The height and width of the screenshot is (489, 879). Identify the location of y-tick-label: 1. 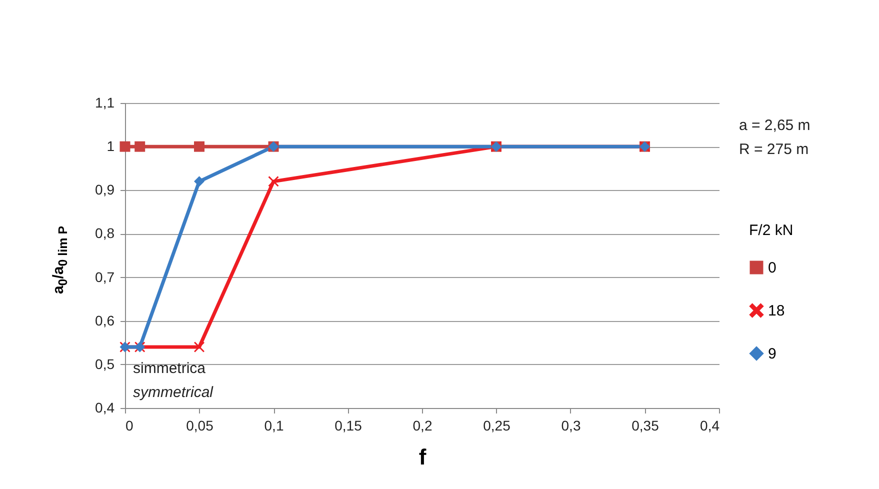
(110, 146).